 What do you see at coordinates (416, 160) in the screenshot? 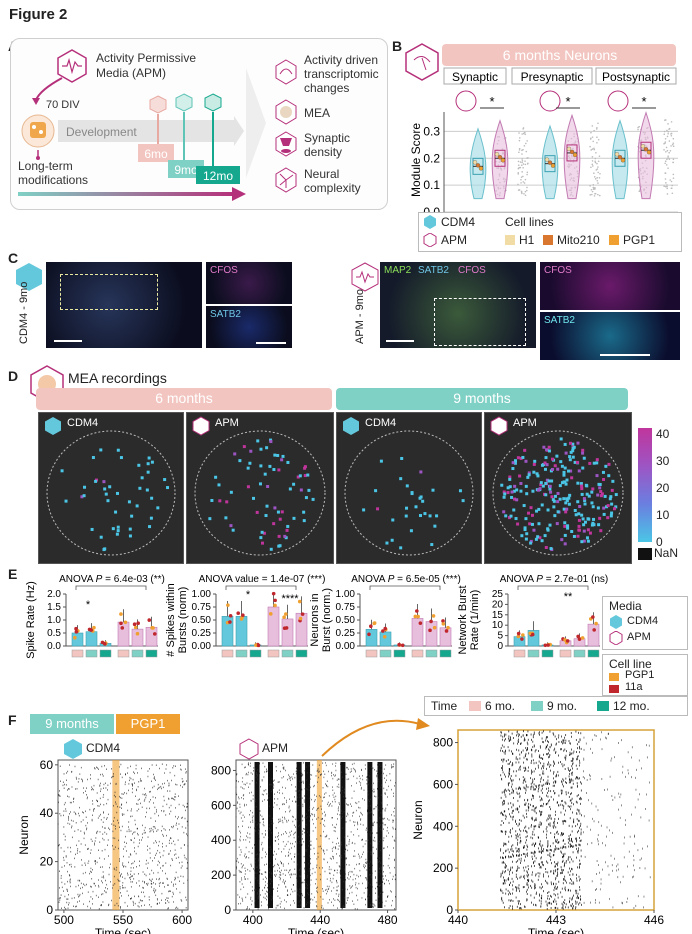
I see `b-ylabel: Module Score` at bounding box center [416, 160].